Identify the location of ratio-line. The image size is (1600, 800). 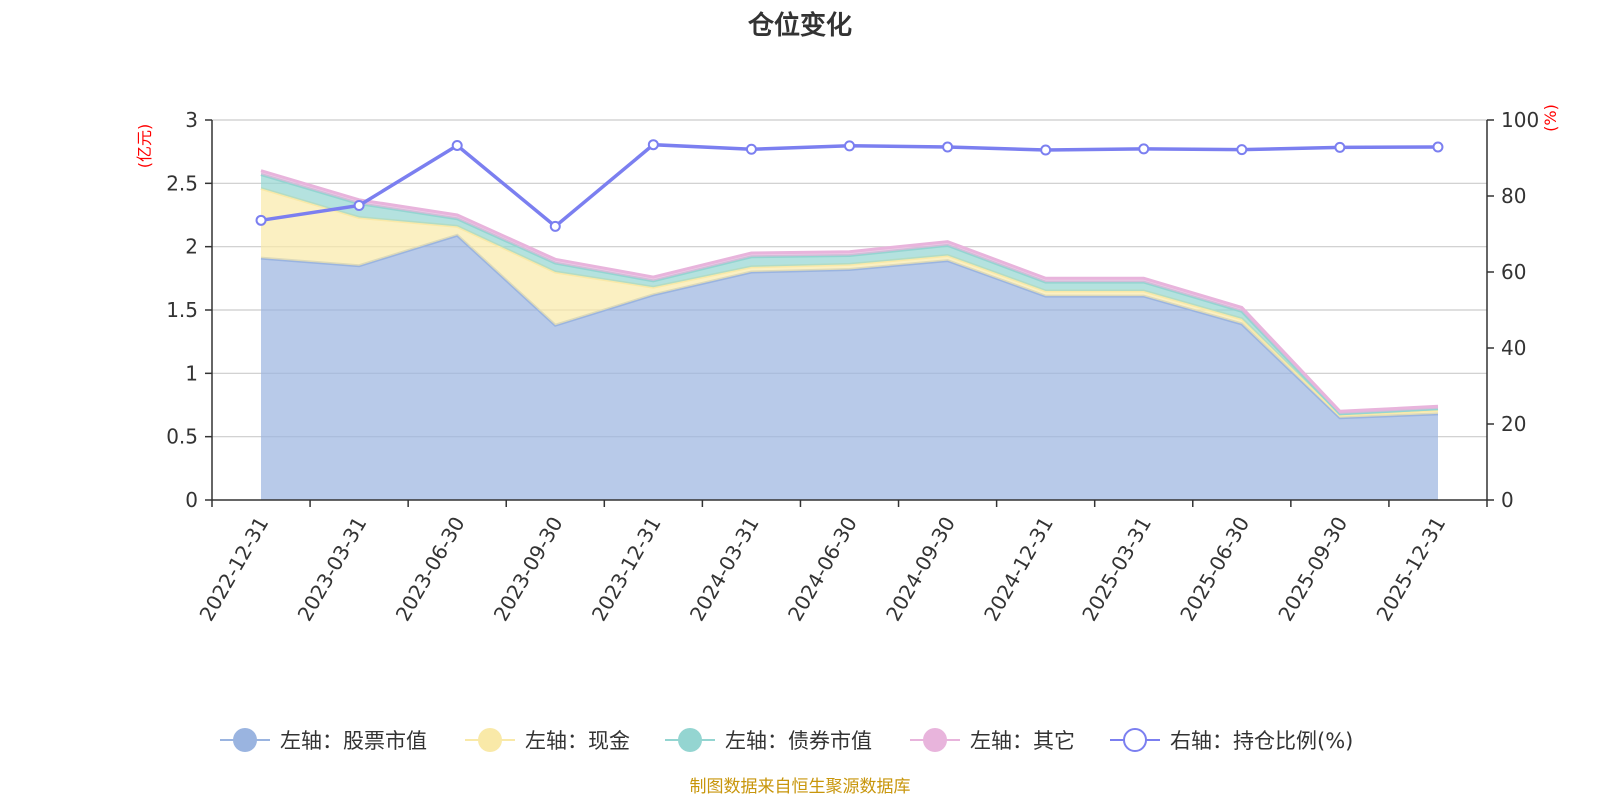
(849, 185).